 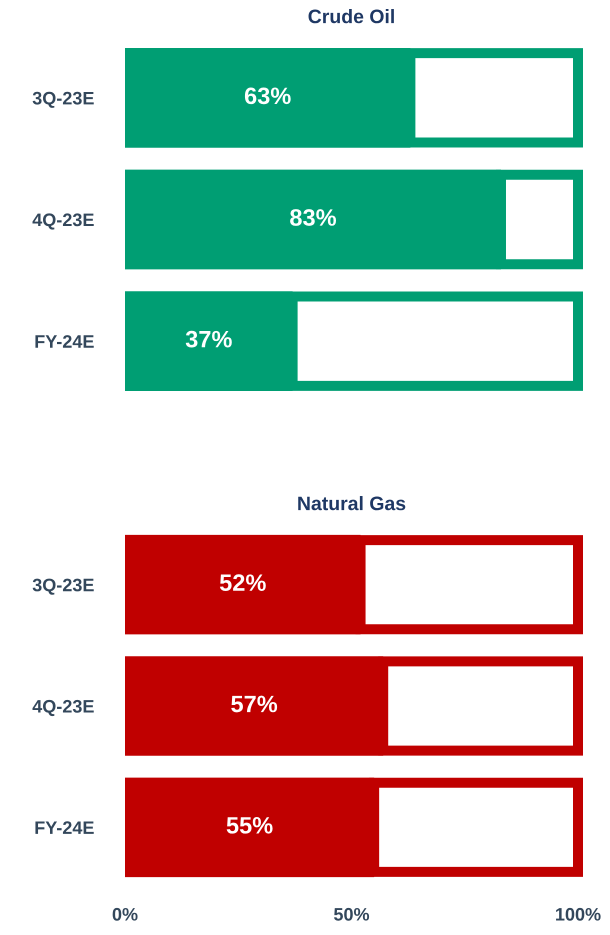 What do you see at coordinates (578, 914) in the screenshot?
I see `x-tick-label: 100%` at bounding box center [578, 914].